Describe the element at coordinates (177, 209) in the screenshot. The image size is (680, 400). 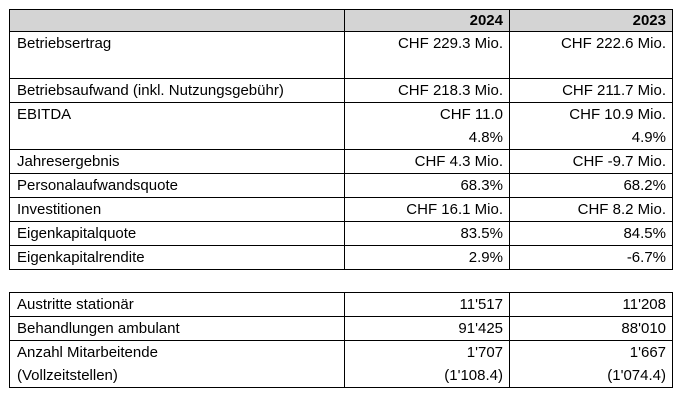
I see `row-label: Investitionen` at that location.